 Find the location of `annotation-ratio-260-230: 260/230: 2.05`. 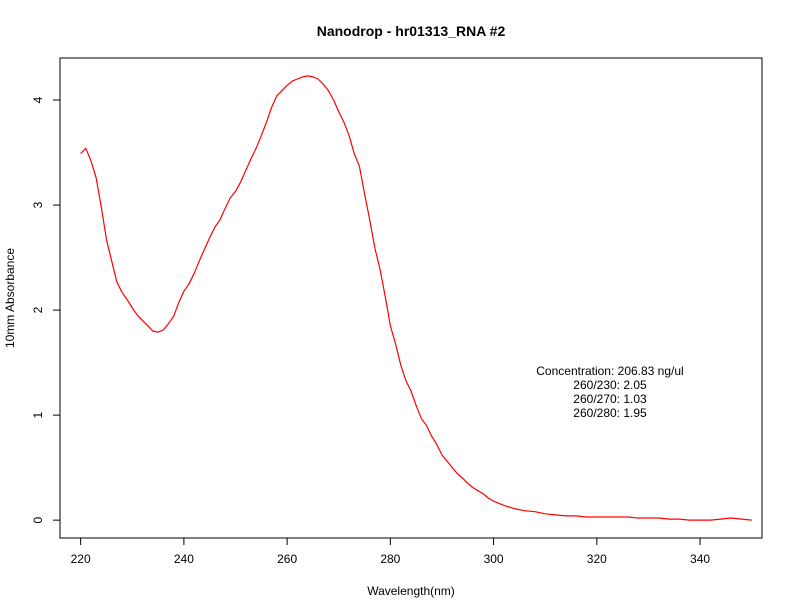

annotation-ratio-260-230: 260/230: 2.05 is located at coordinates (610, 385).